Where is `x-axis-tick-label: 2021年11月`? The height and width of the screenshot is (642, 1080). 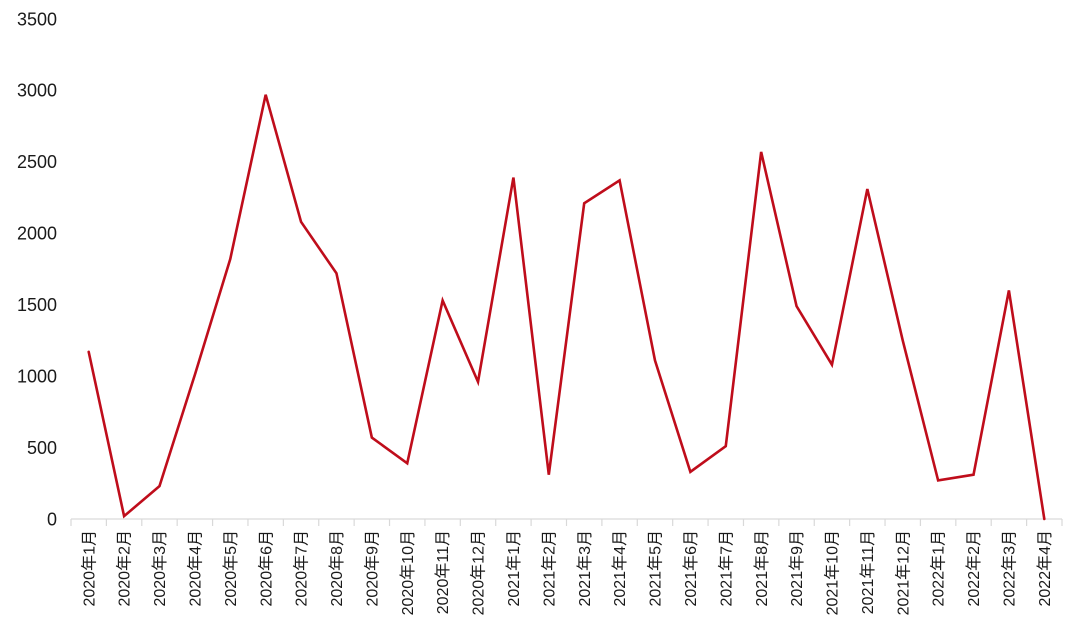 x-axis-tick-label: 2021年11月 is located at coordinates (868, 572).